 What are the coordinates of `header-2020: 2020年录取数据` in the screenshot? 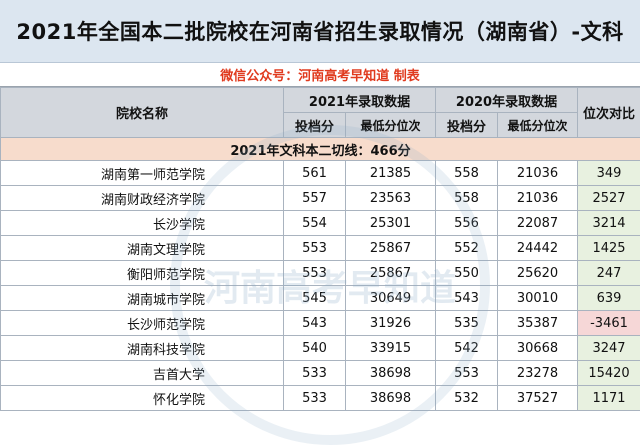 It's located at (507, 100).